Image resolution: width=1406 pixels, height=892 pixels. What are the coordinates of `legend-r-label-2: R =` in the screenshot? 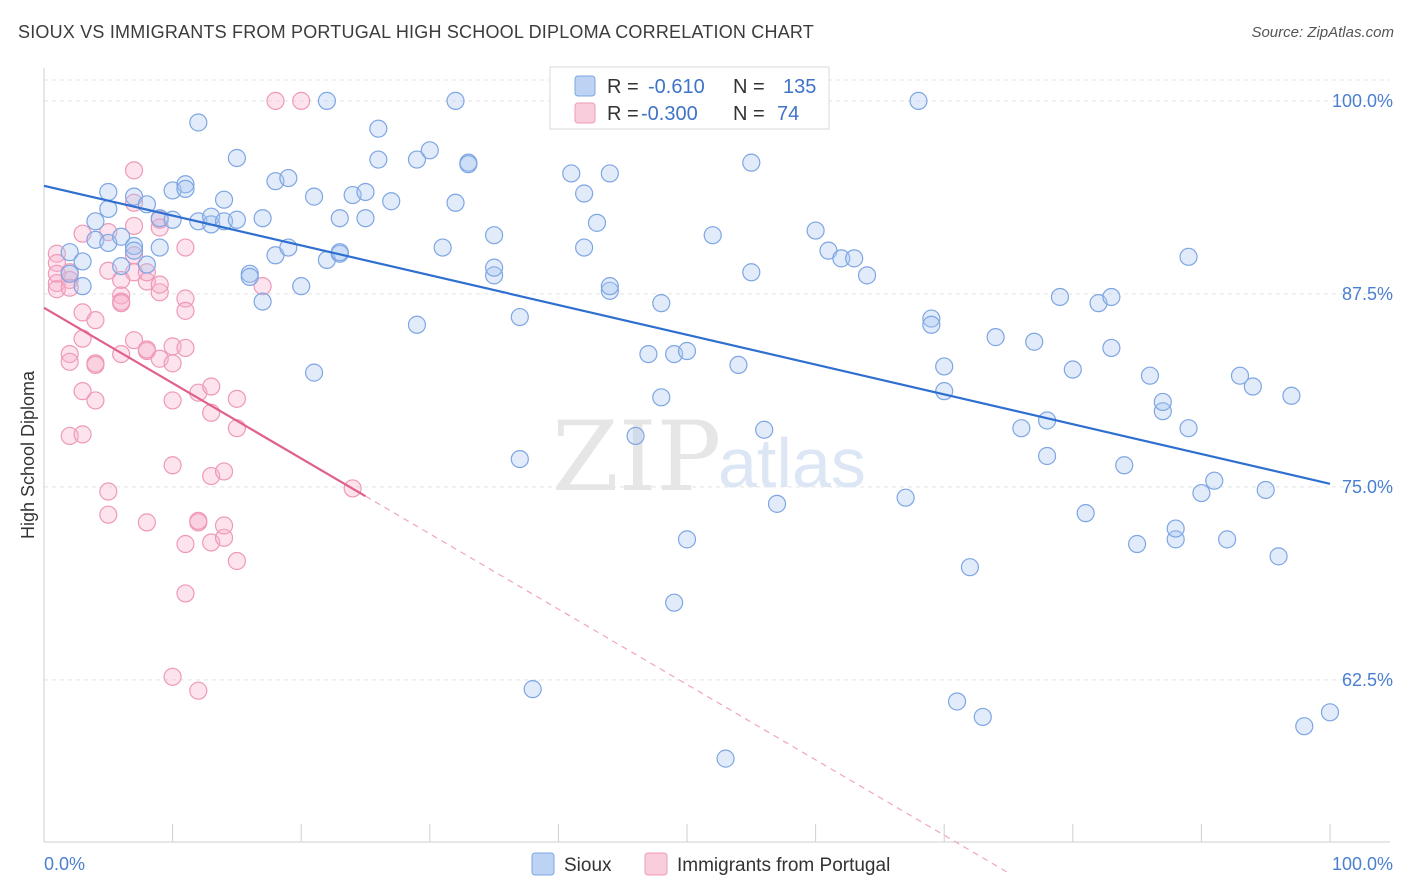 It's located at (623, 114).